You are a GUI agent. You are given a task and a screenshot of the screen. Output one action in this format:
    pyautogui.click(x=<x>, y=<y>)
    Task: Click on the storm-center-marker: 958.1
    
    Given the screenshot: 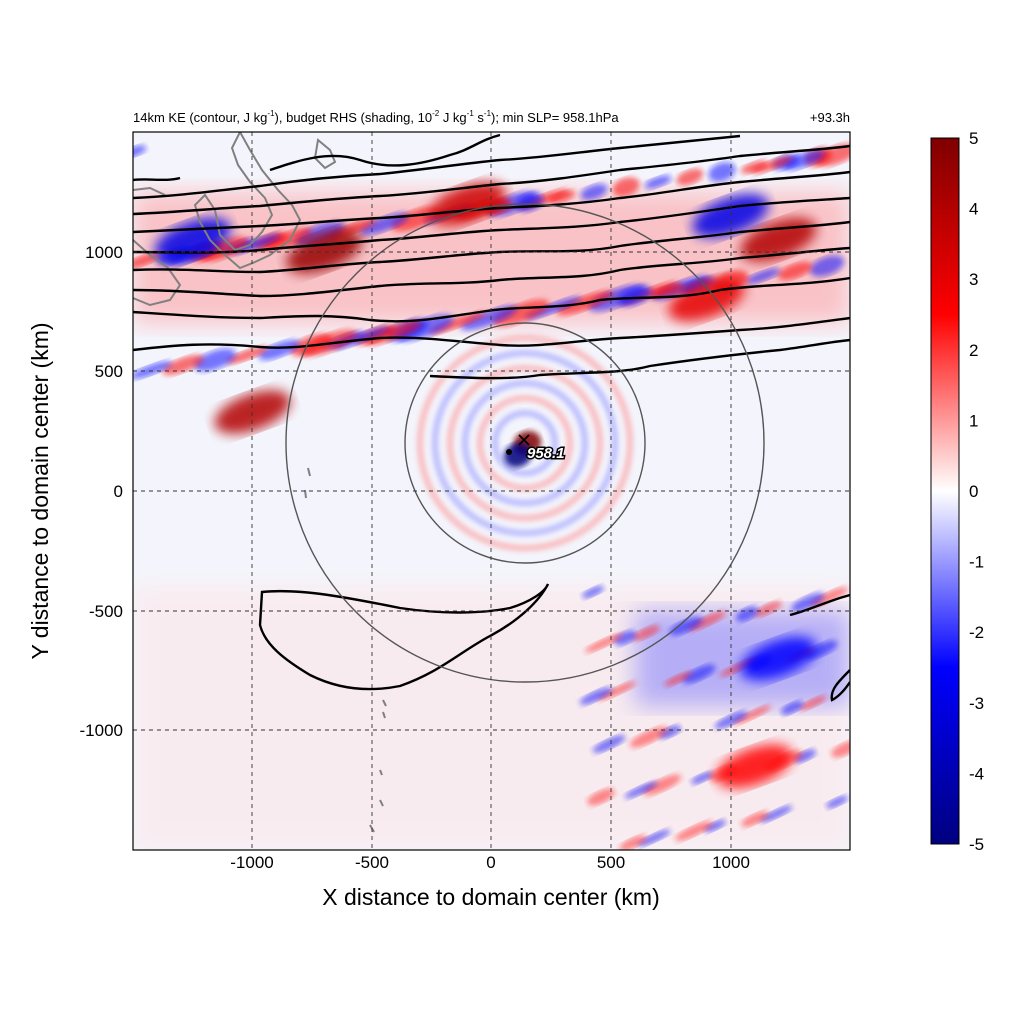 What is the action you would take?
    pyautogui.click(x=536, y=449)
    